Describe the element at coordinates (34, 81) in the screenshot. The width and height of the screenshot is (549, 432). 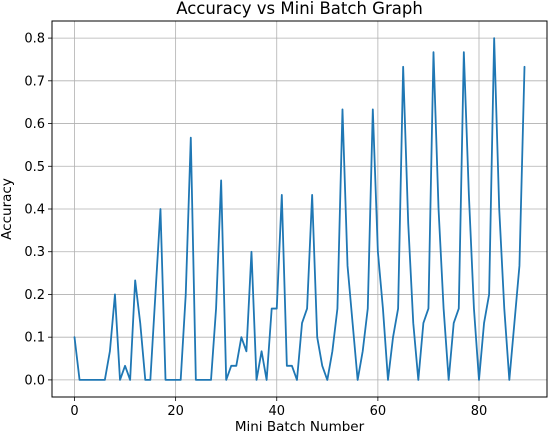
I see `y-tick-label: 0.7` at that location.